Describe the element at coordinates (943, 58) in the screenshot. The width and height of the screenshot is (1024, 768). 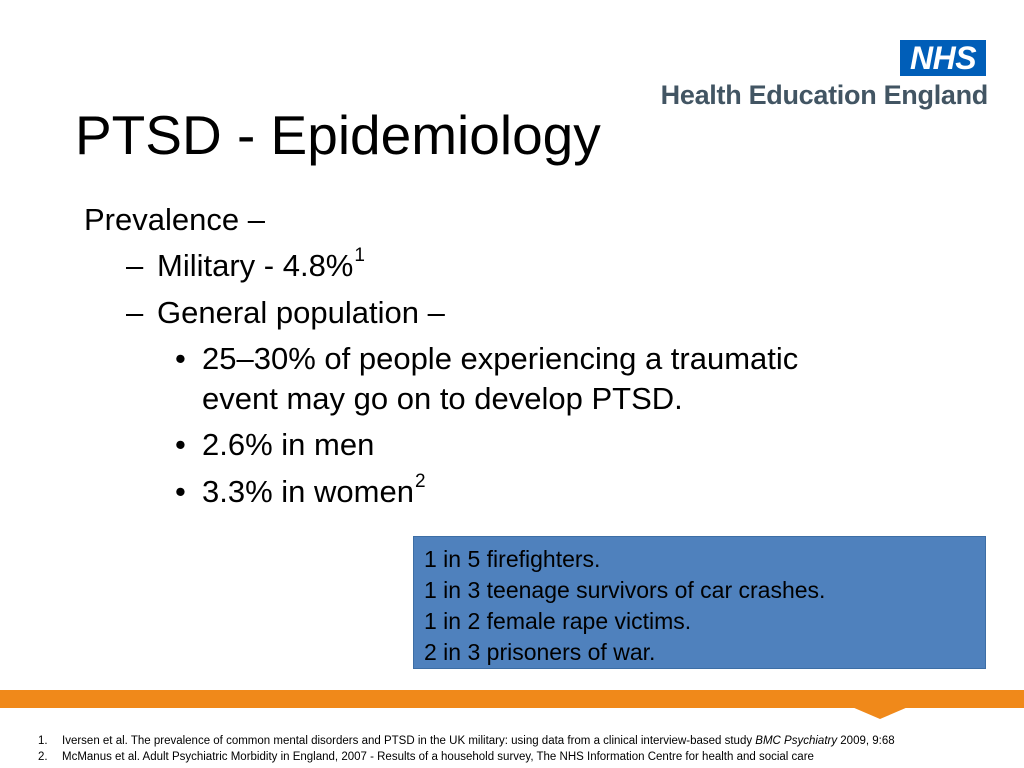
I see `nhs-logo-badge: NHS` at that location.